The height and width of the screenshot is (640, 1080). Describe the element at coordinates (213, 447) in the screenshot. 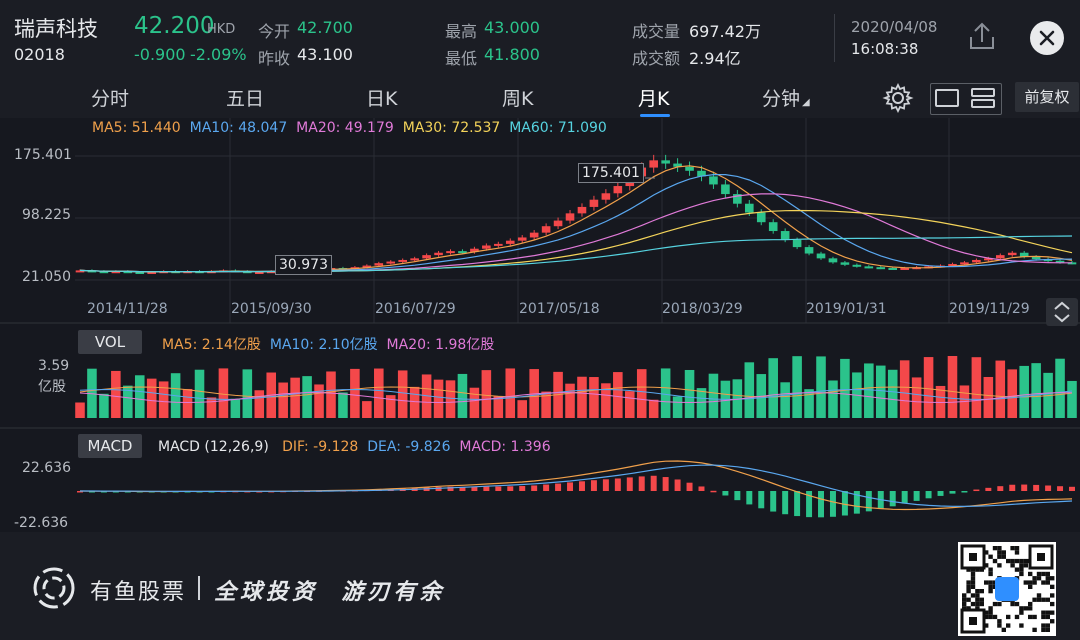

I see `legend-macd-params: MACD (12,26,9)` at that location.